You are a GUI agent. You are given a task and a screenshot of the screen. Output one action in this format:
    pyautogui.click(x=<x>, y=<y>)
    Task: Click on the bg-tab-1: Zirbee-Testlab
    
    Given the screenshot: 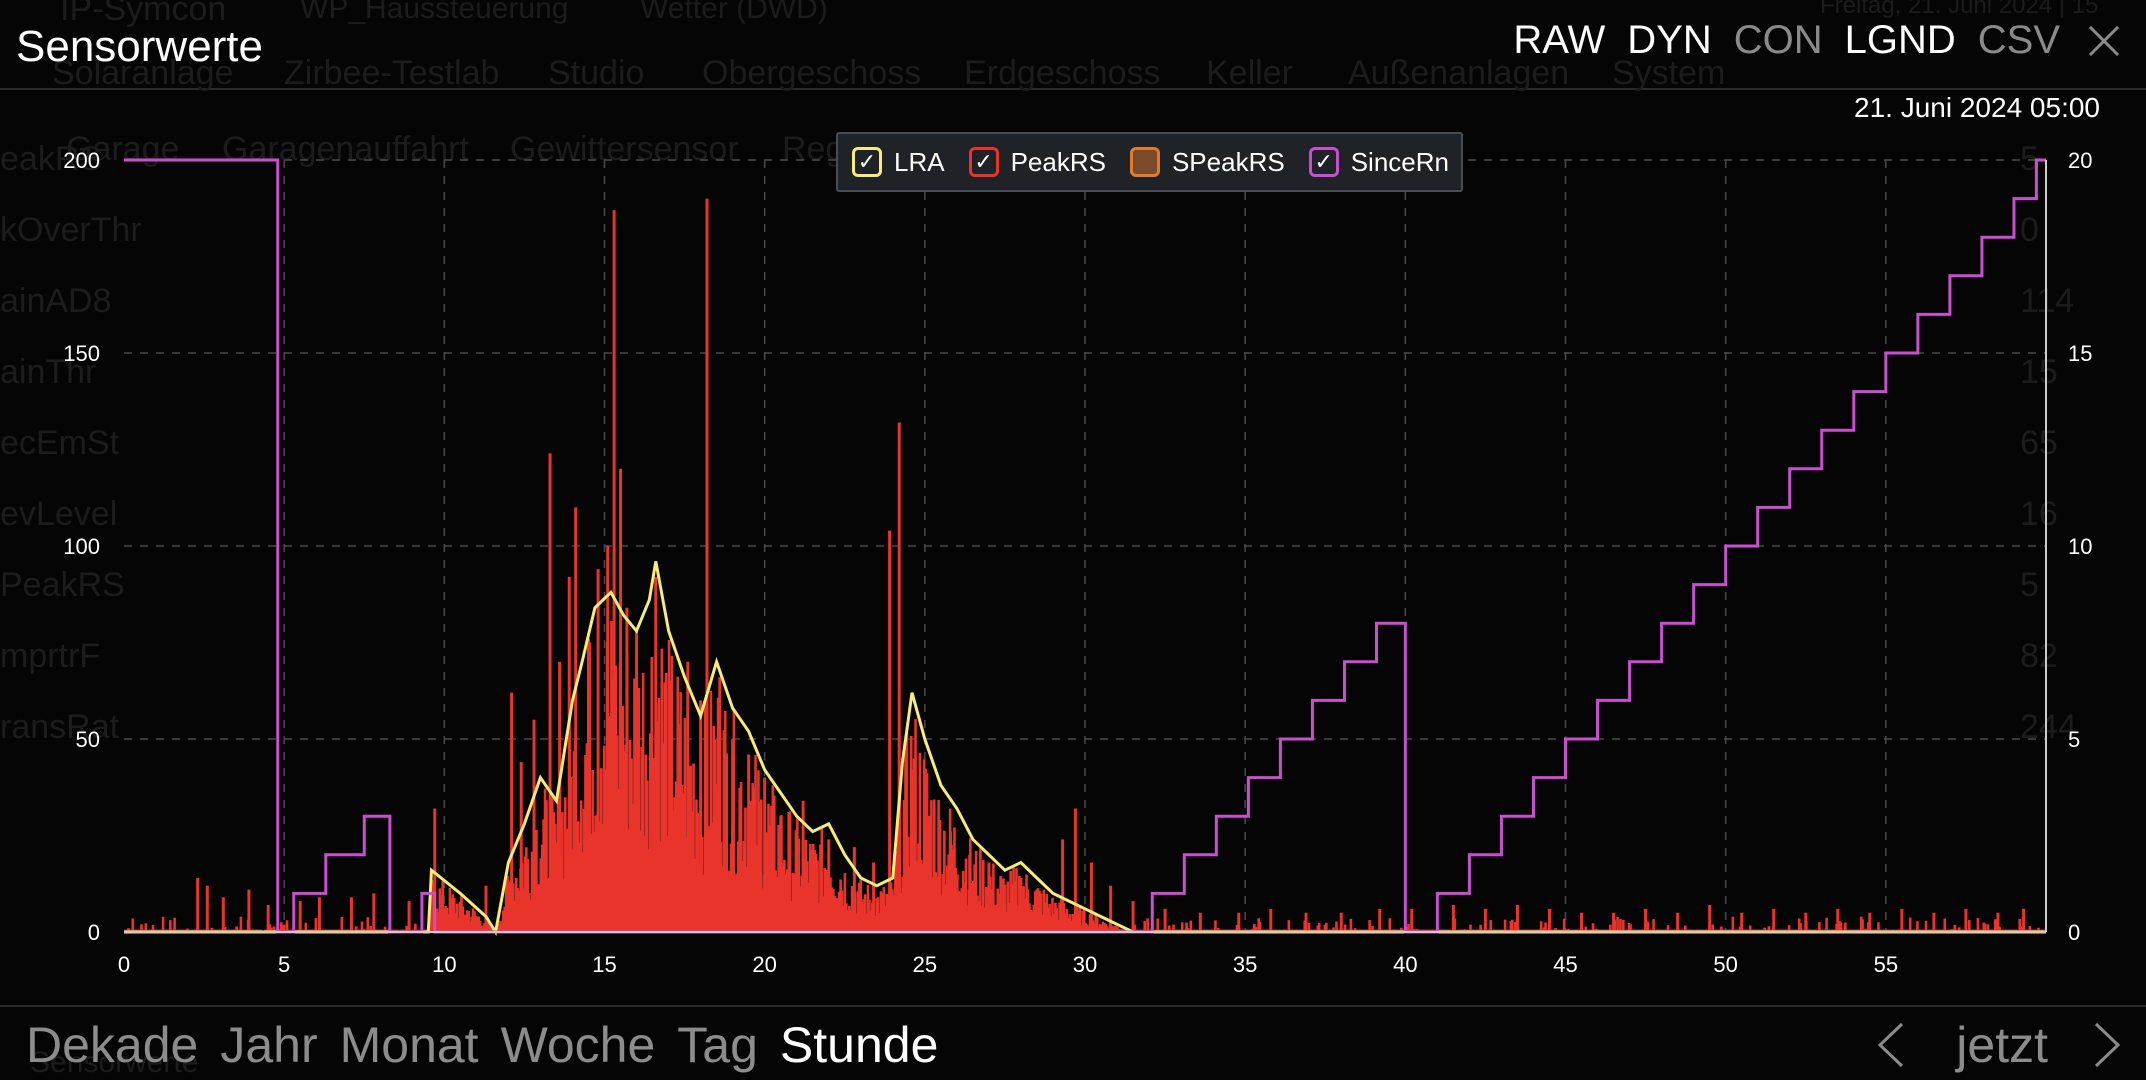 What is the action you would take?
    pyautogui.click(x=392, y=73)
    